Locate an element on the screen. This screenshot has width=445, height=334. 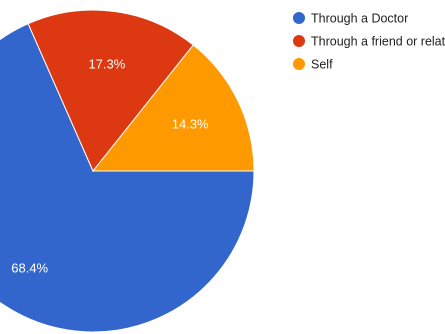
pie-slice-label-through-a-friend-or-relative: 17.3% is located at coordinates (106, 64).